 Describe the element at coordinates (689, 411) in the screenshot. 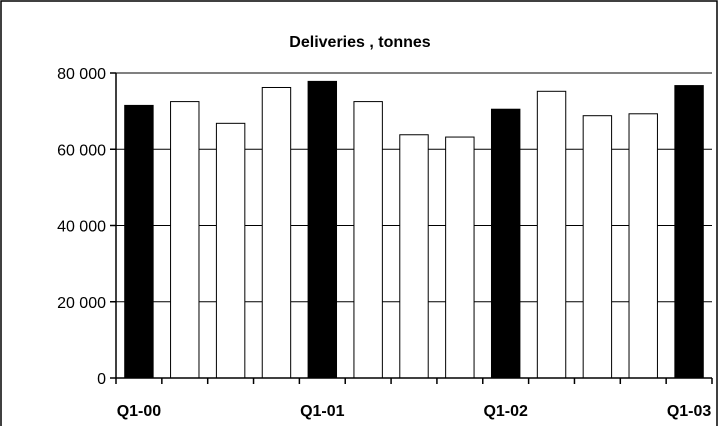

I see `x-tick-label: Q1-03` at that location.